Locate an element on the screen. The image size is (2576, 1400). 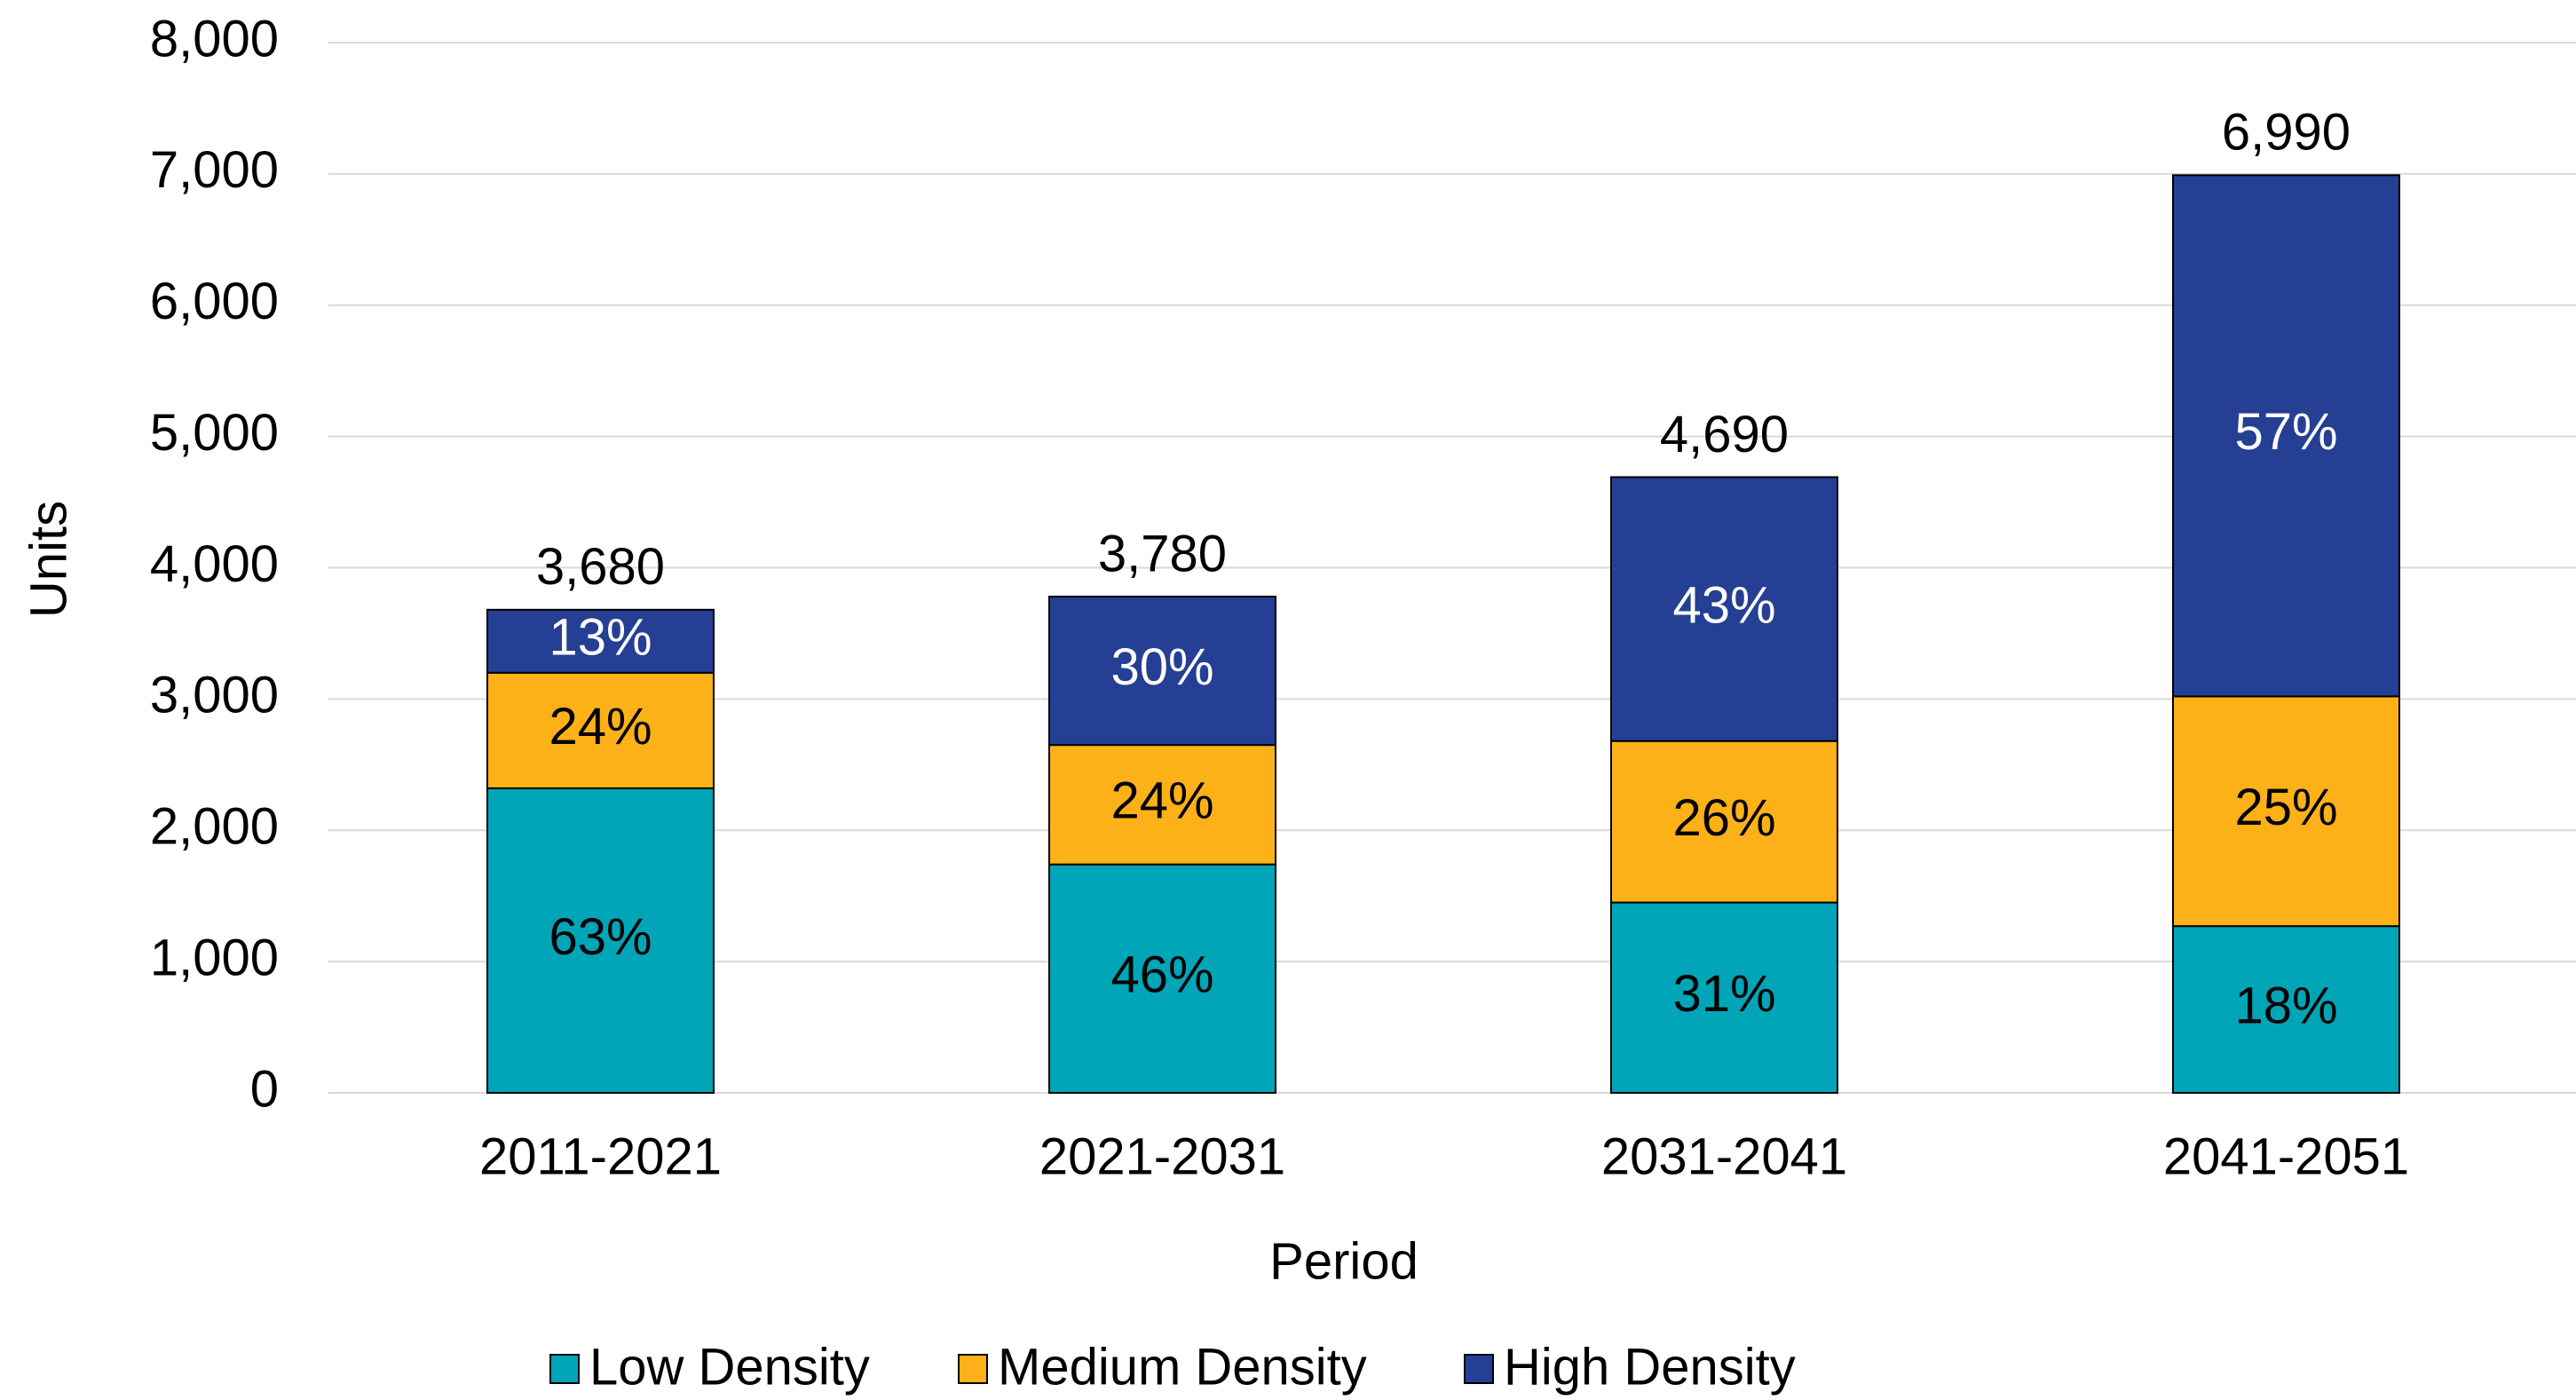
segment-label: 18% is located at coordinates (2285, 1005).